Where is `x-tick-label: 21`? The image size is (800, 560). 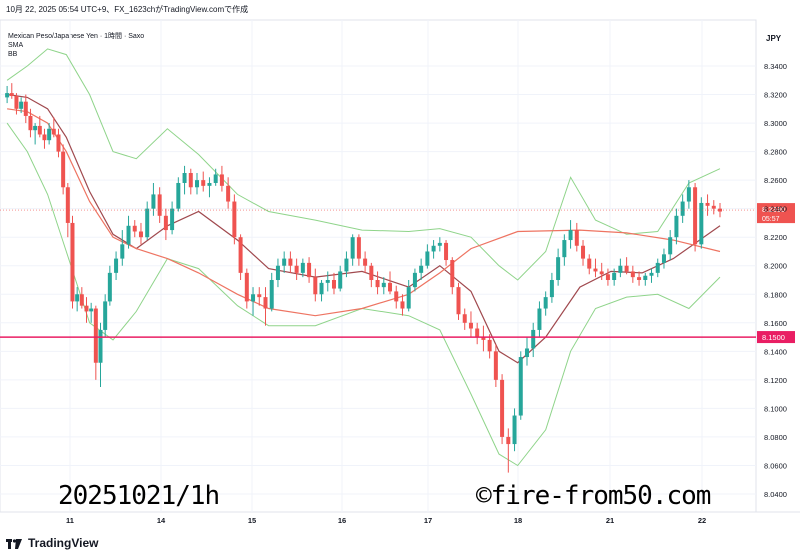 x-tick-label: 21 is located at coordinates (610, 520).